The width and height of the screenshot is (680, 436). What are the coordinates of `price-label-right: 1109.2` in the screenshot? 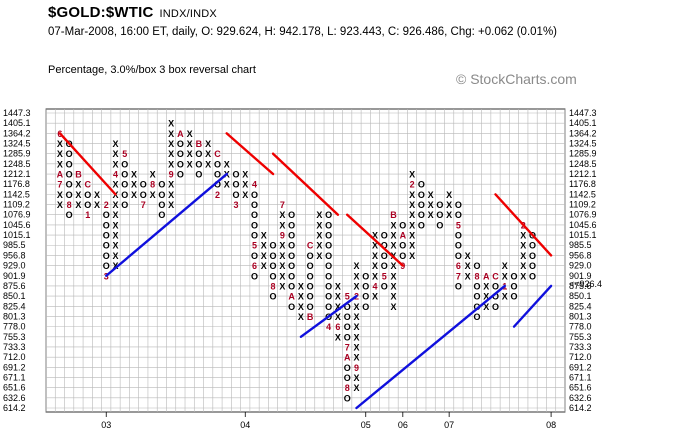 It's located at (582, 205).